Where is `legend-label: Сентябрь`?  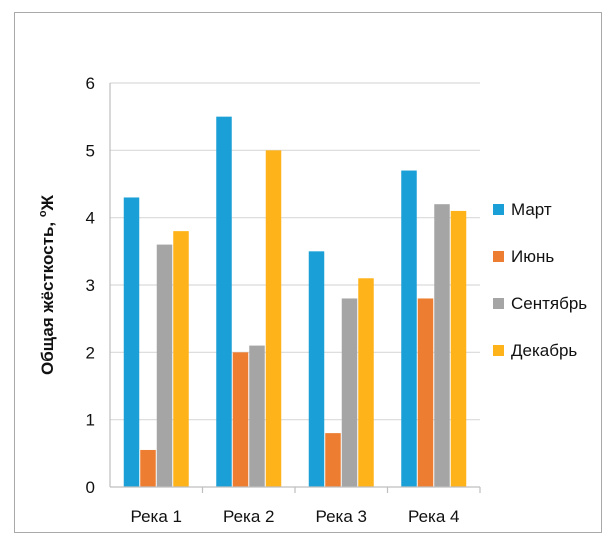 legend-label: Сентябрь is located at coordinates (549, 303).